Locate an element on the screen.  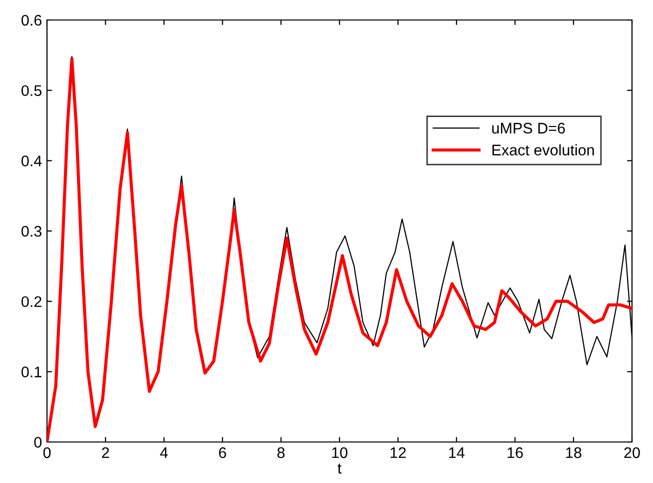
y-tick-label: 0 is located at coordinates (38, 442).